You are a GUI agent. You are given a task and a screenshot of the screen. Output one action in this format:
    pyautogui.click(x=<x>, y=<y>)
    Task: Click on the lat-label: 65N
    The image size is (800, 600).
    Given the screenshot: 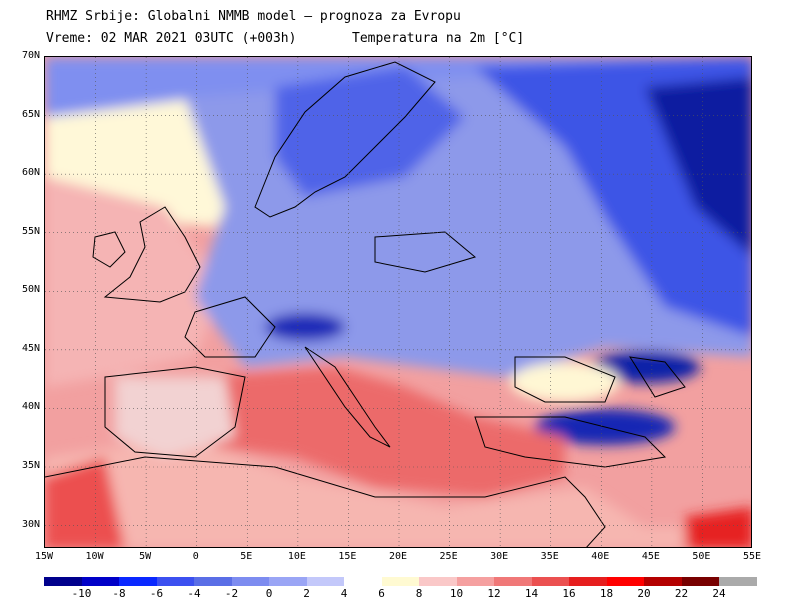 What is the action you would take?
    pyautogui.click(x=30, y=114)
    